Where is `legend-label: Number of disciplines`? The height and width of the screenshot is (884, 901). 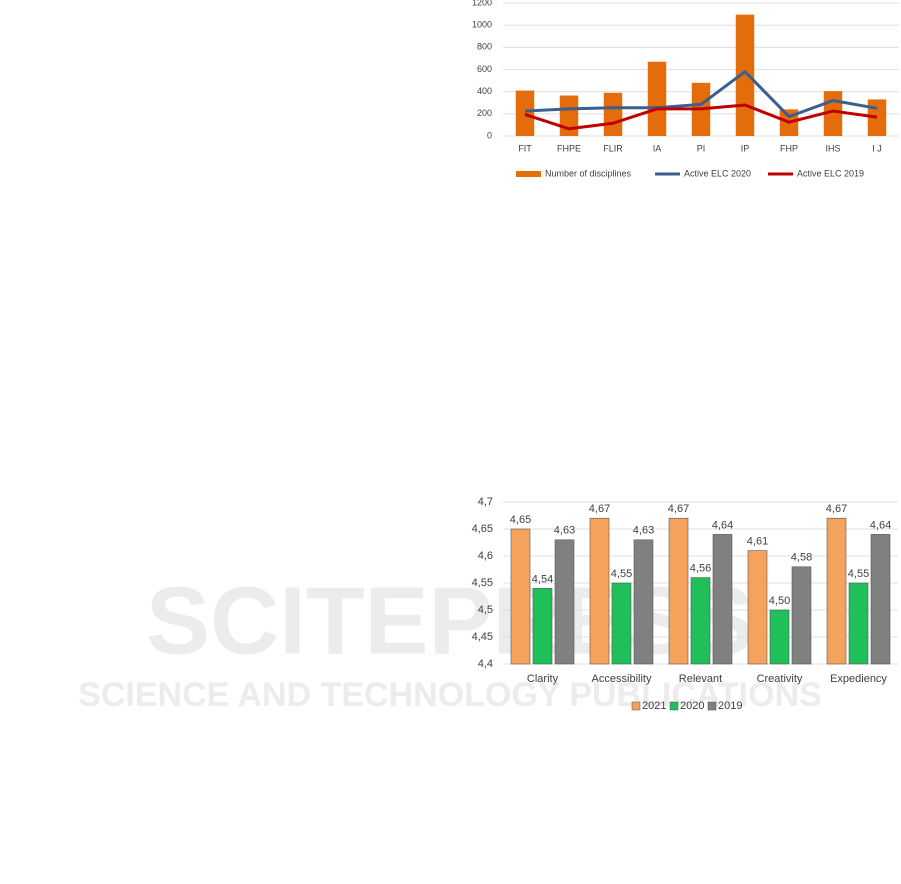
legend-label: Number of disciplines is located at coordinates (588, 173).